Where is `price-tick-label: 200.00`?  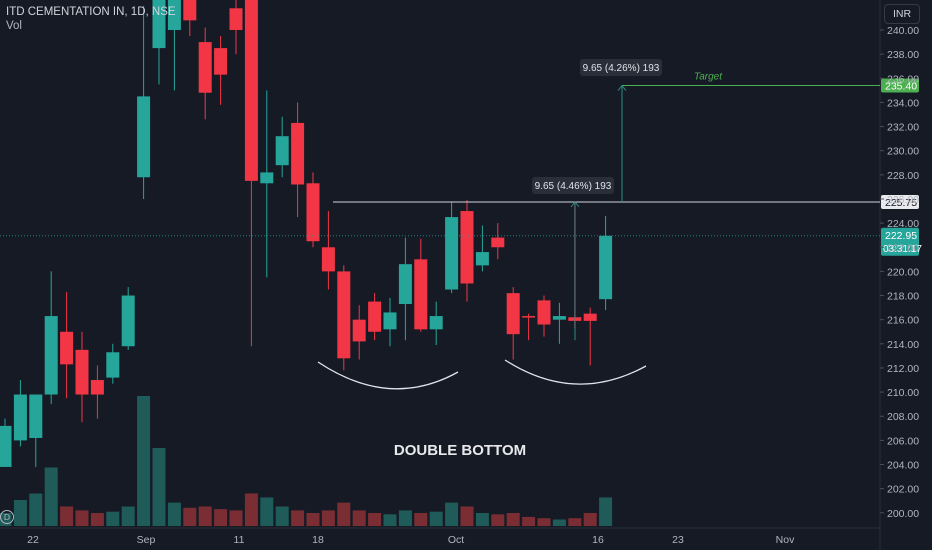
price-tick-label: 200.00 is located at coordinates (903, 514).